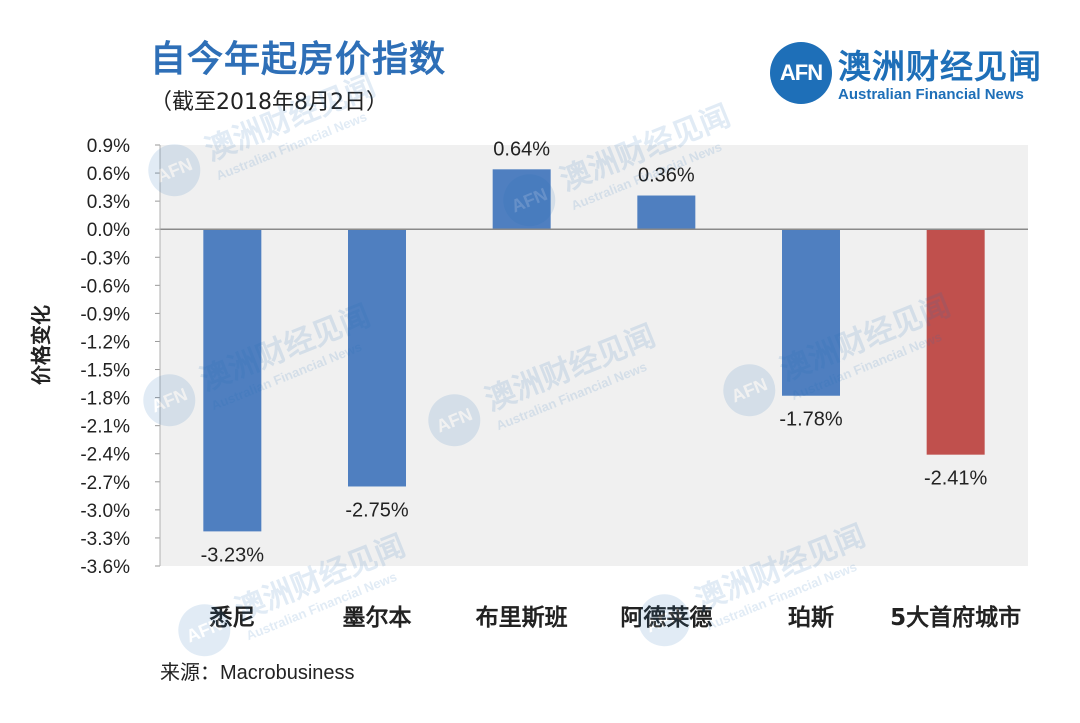  I want to click on afn-logo-mark: AFN, so click(801, 73).